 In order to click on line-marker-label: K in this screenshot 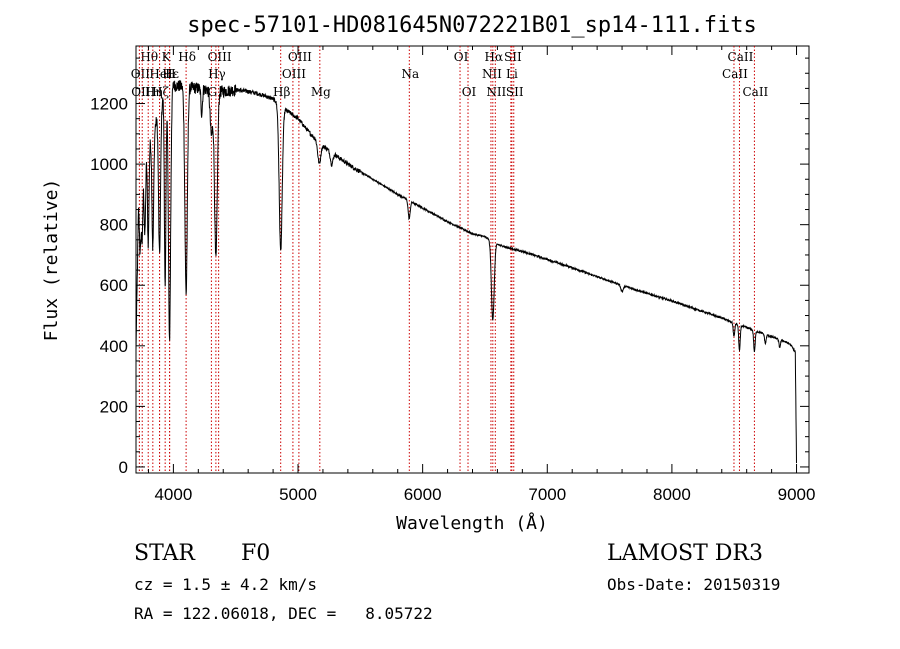, I will do `click(167, 57)`.